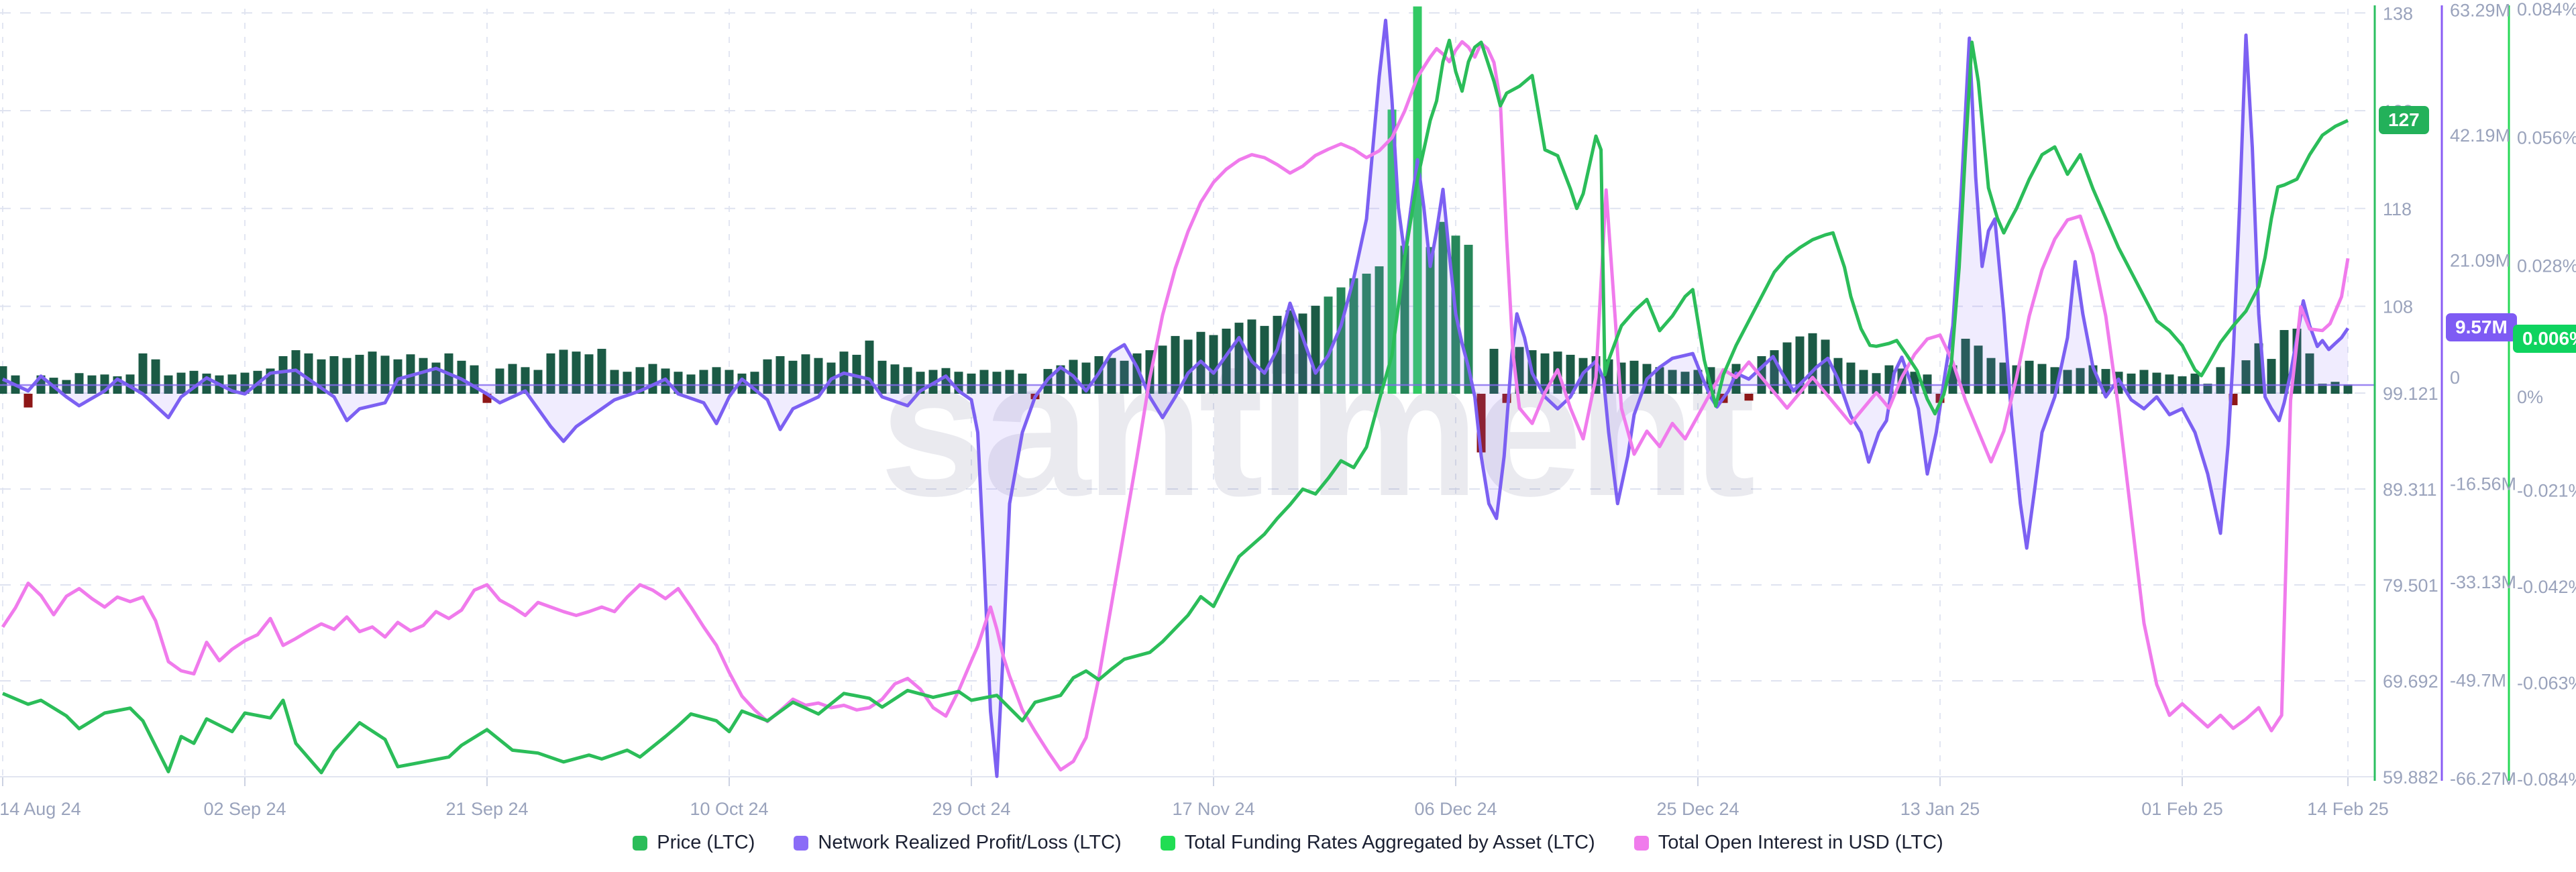  What do you see at coordinates (1788, 843) in the screenshot?
I see `legend-item-open-interest: Total Open Interest in USD (LTC)` at bounding box center [1788, 843].